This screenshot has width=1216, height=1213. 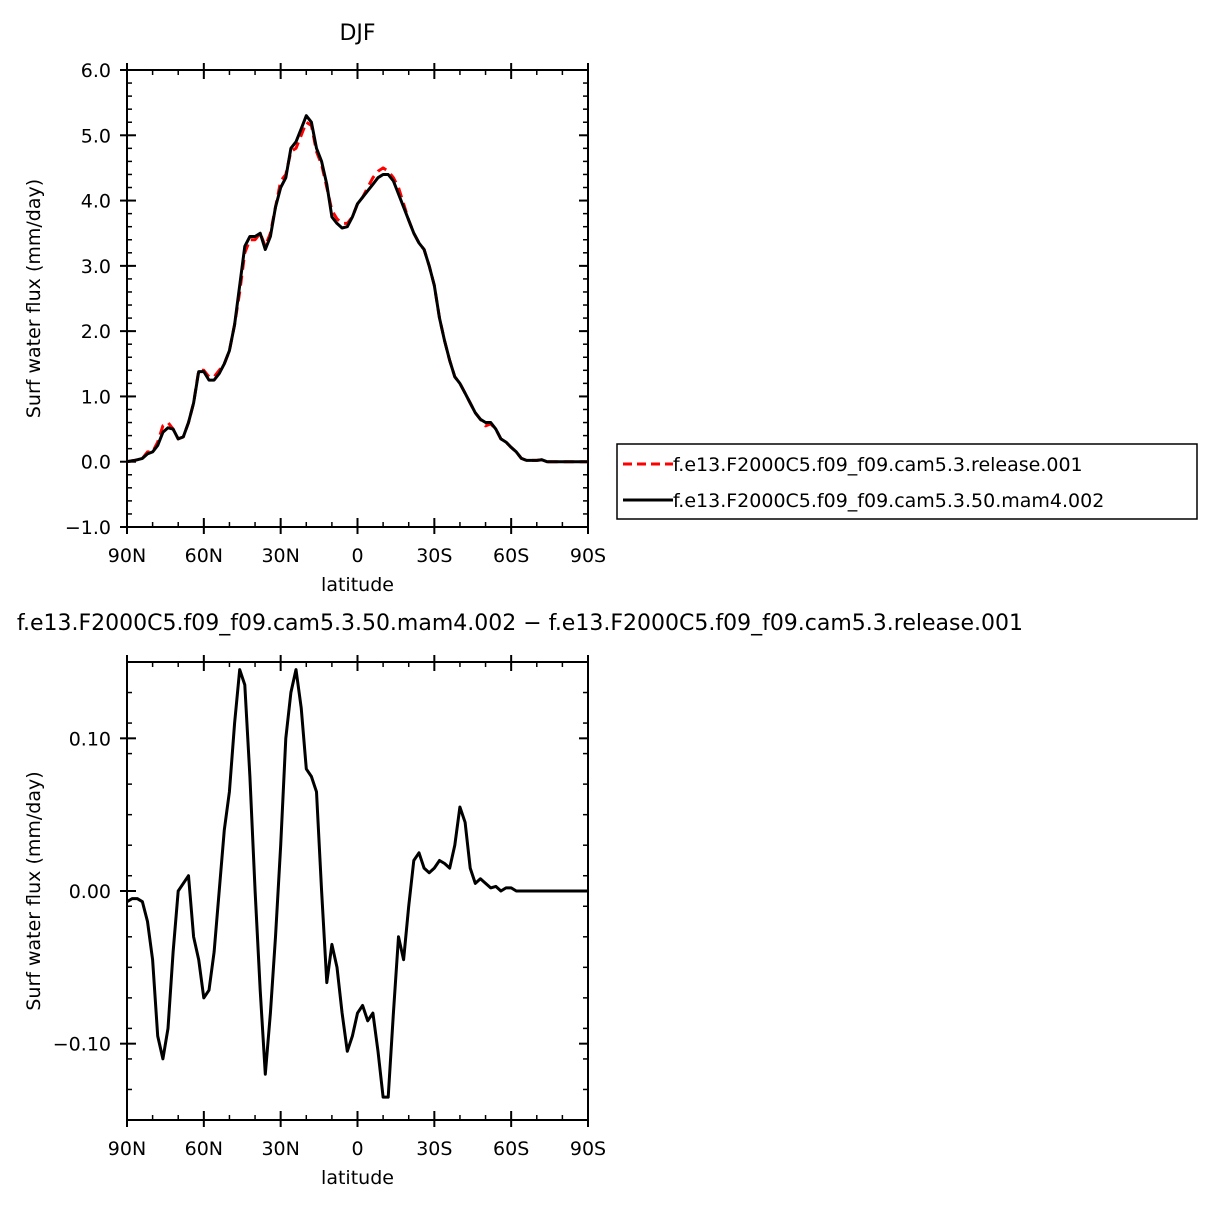 What do you see at coordinates (96, 202) in the screenshot?
I see `y-tick-label: 4.0` at bounding box center [96, 202].